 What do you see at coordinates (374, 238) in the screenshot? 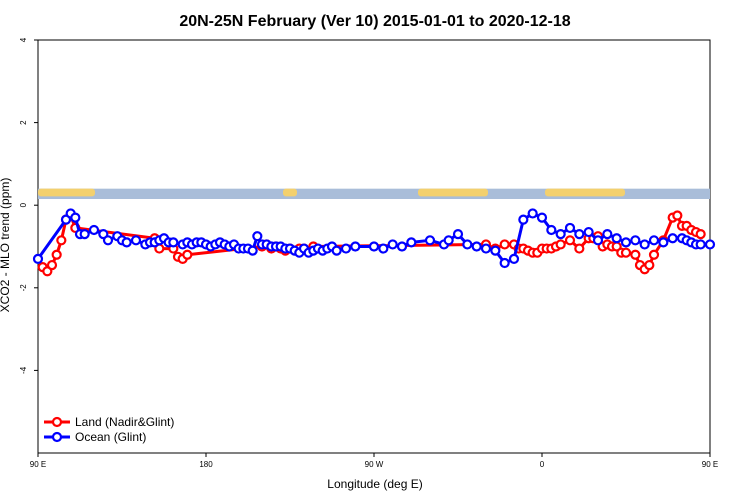
I see `series-ocean` at bounding box center [374, 238].